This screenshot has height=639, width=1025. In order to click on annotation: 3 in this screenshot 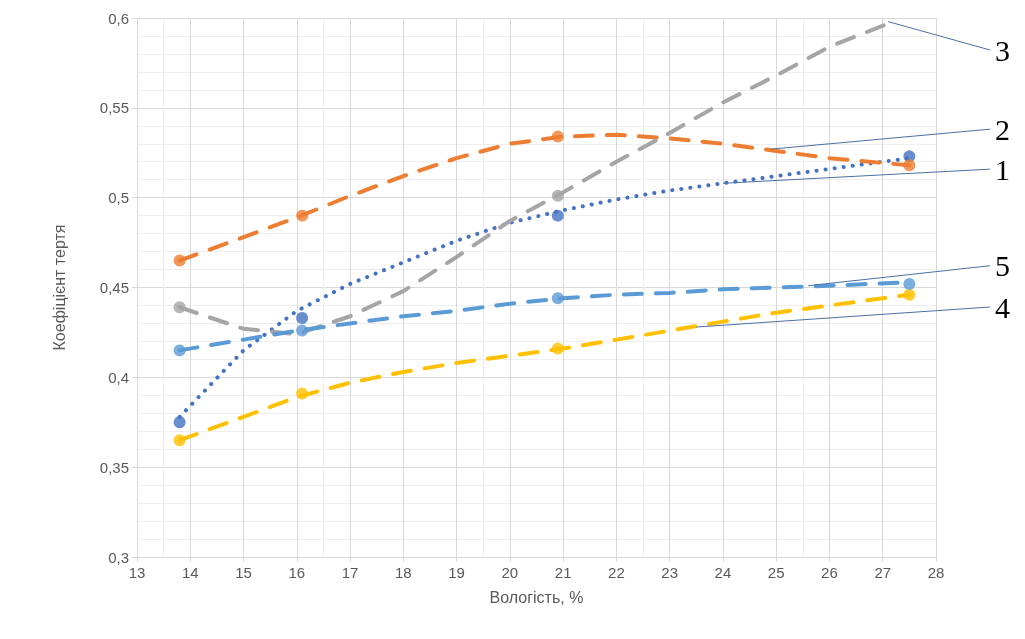, I will do `click(1002, 50)`.